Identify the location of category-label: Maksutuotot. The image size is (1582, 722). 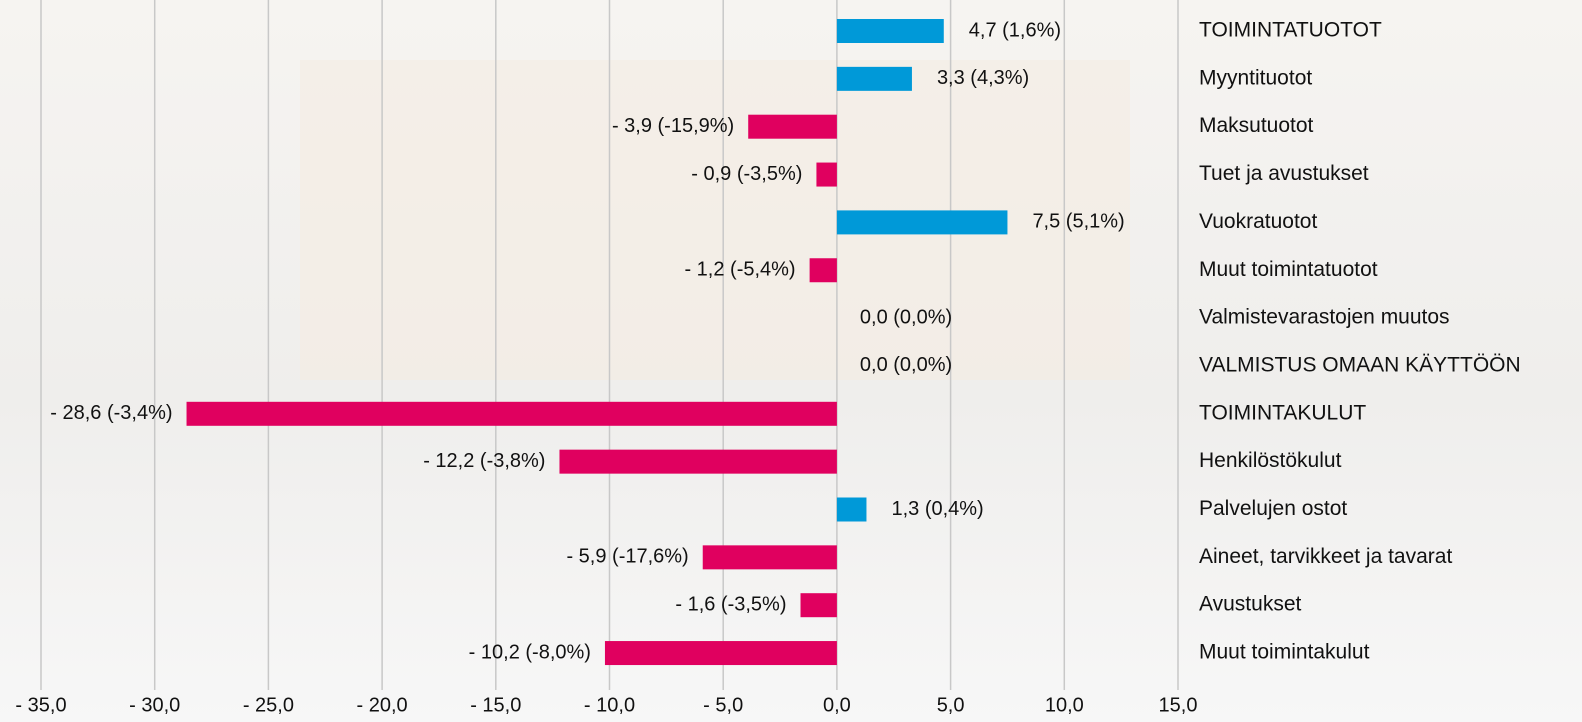
(1256, 125).